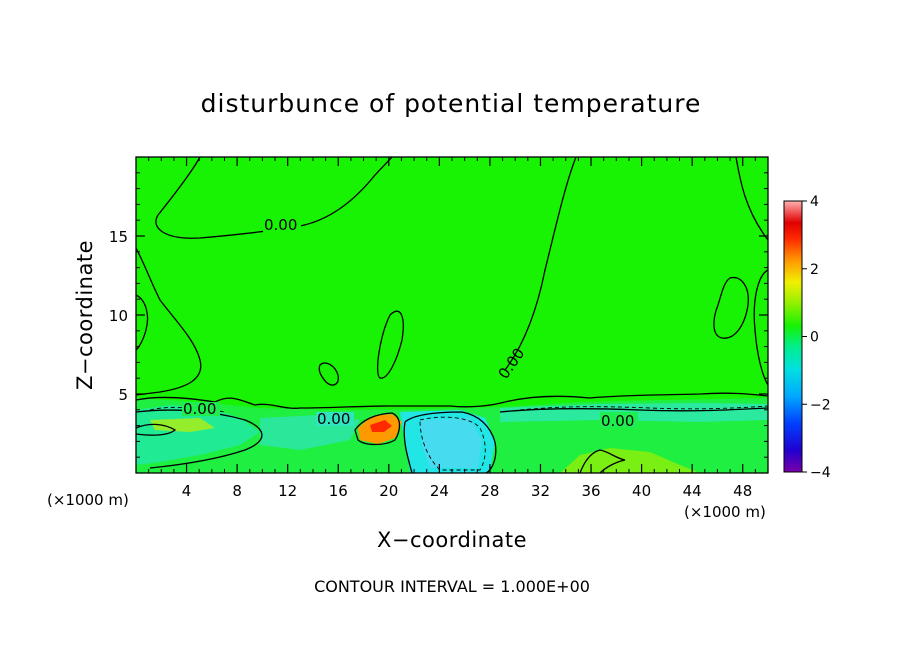 The height and width of the screenshot is (654, 904). Describe the element at coordinates (118, 237) in the screenshot. I see `y-tick-label: 15` at that location.